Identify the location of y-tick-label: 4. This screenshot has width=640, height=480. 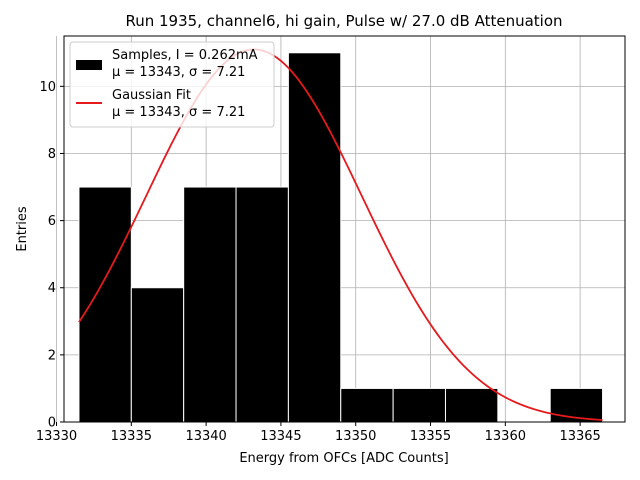
(52, 288).